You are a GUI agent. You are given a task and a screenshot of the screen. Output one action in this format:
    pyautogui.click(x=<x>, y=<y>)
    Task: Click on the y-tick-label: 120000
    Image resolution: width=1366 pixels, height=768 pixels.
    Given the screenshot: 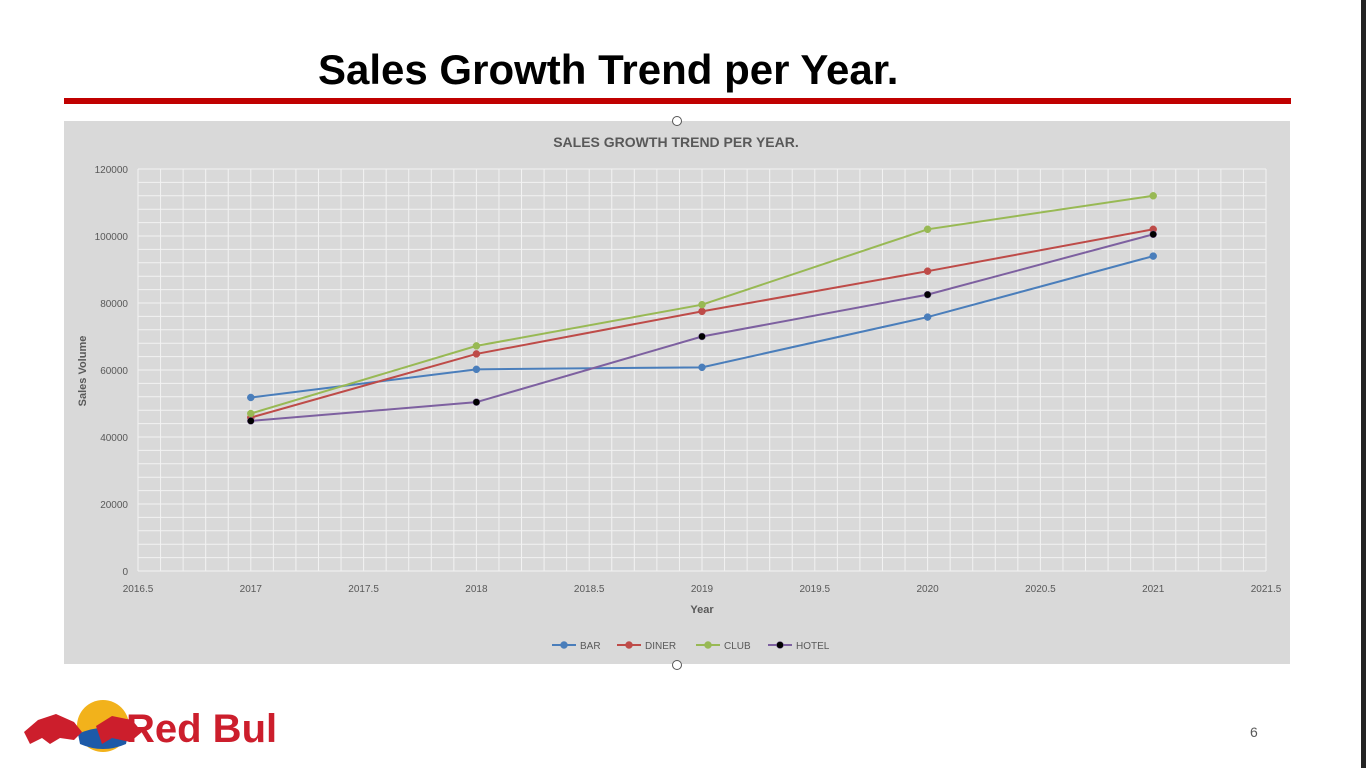 What is the action you would take?
    pyautogui.click(x=112, y=170)
    